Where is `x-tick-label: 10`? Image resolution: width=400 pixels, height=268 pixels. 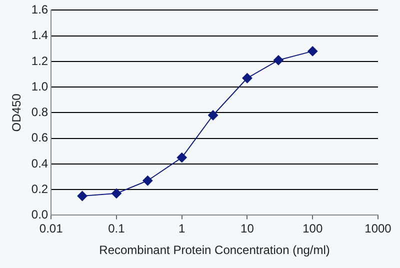 x-tick-label: 10 is located at coordinates (247, 229).